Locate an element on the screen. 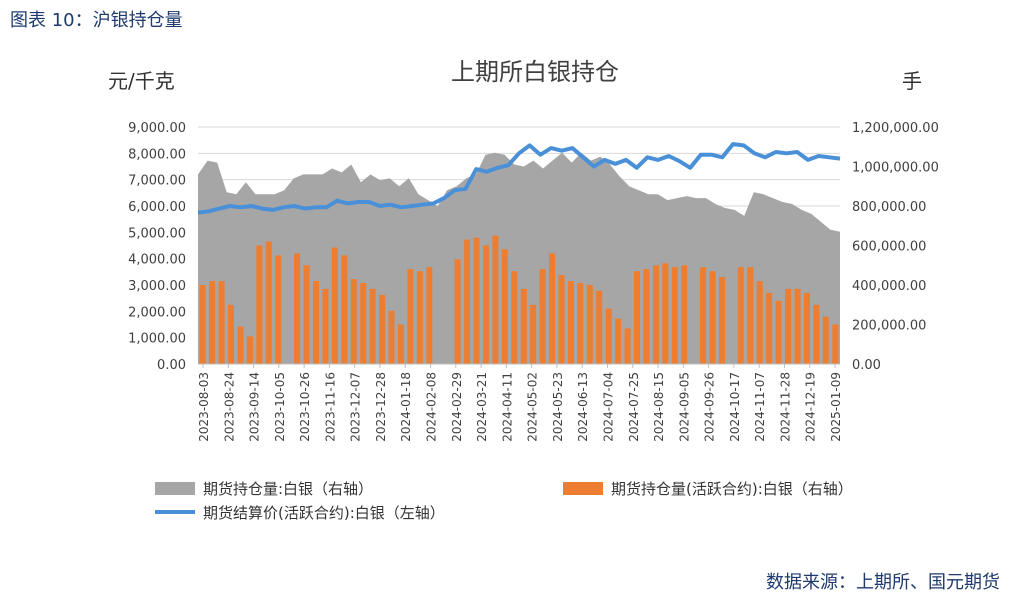 The height and width of the screenshot is (600, 1010). line-settlement-price is located at coordinates (519, 178).